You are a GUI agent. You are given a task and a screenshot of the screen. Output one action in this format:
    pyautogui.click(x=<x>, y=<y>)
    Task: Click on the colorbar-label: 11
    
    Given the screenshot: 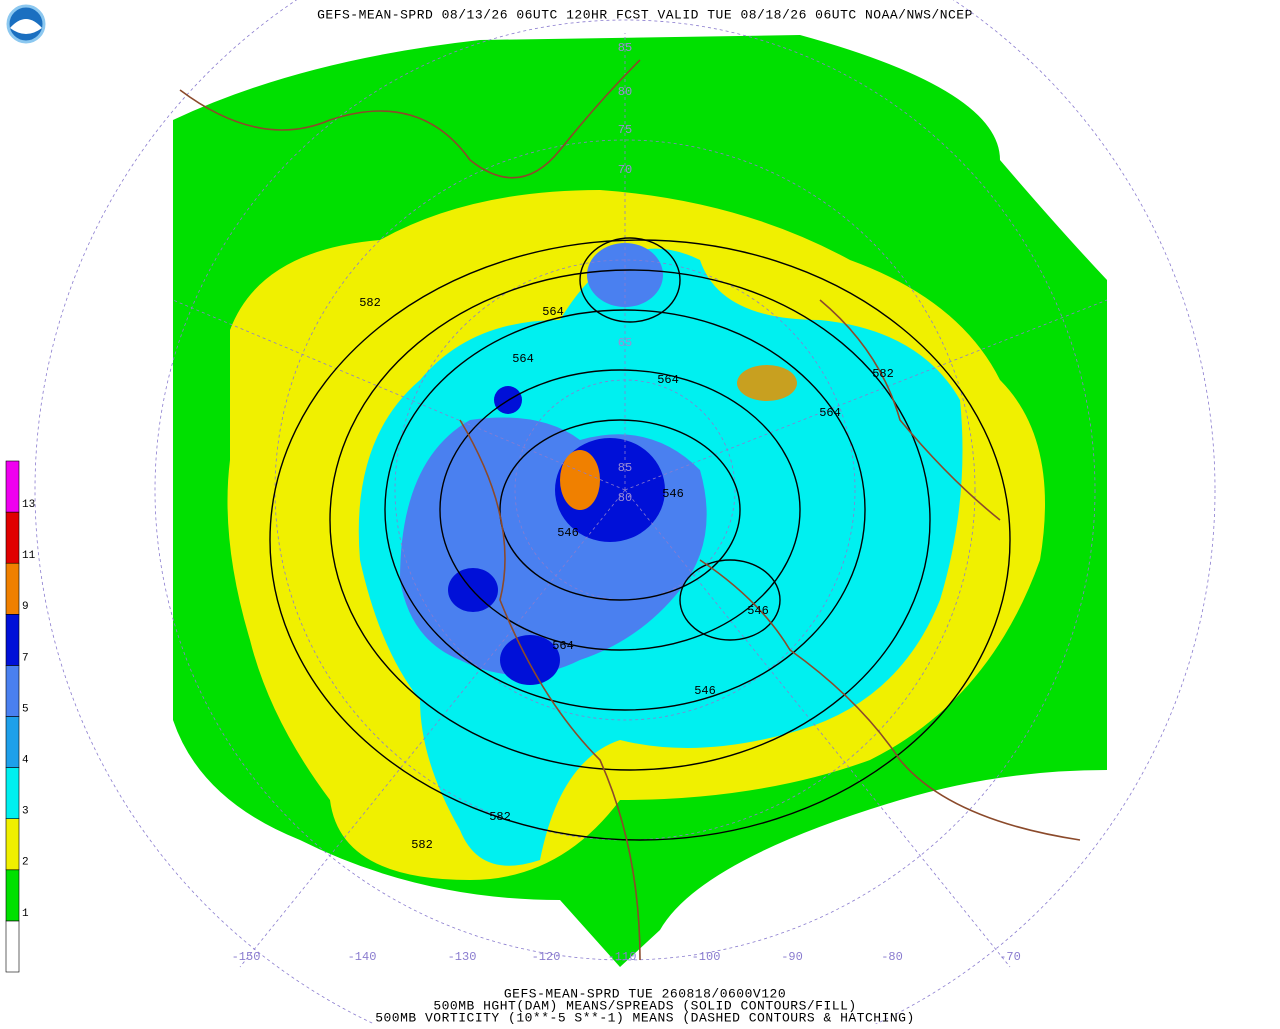 What is the action you would take?
    pyautogui.click(x=29, y=556)
    